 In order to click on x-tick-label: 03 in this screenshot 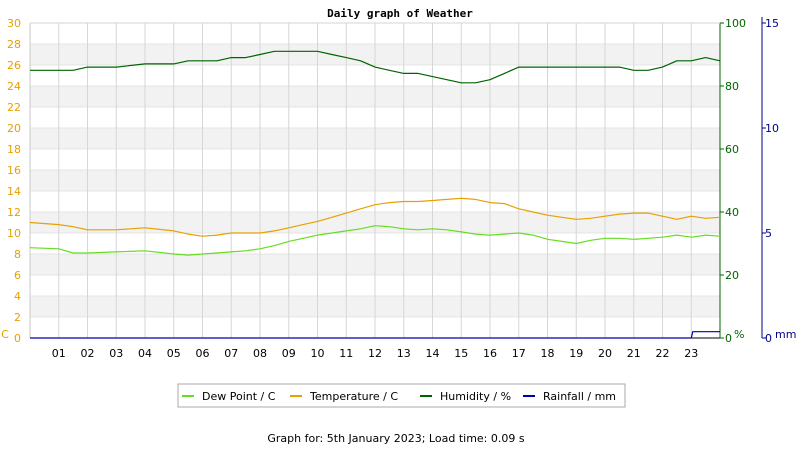, I will do `click(116, 353)`.